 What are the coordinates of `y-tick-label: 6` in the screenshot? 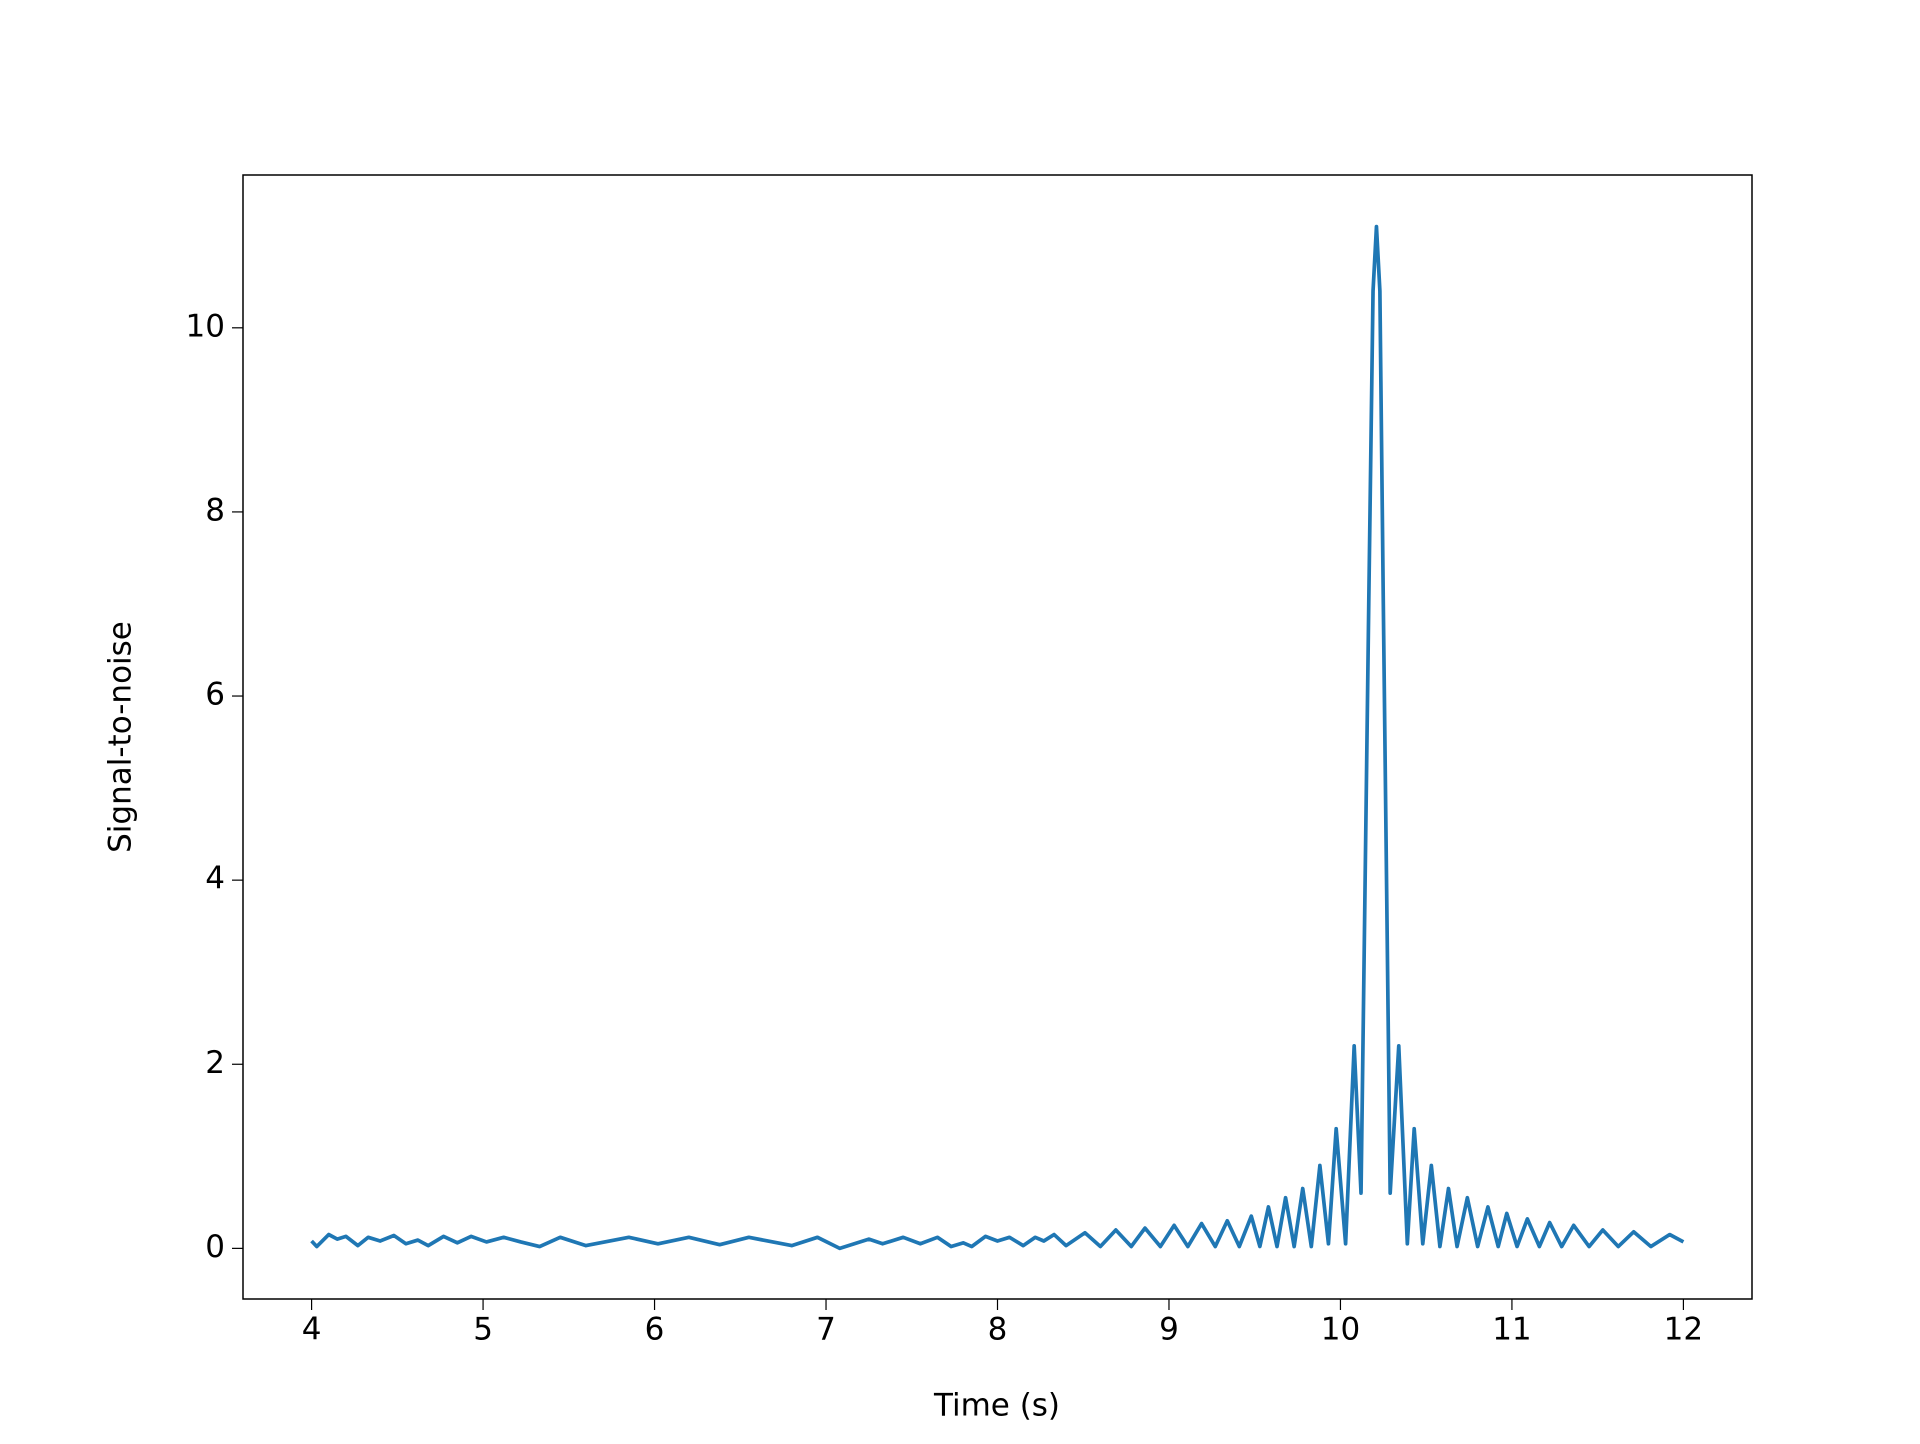 It's located at (215, 695).